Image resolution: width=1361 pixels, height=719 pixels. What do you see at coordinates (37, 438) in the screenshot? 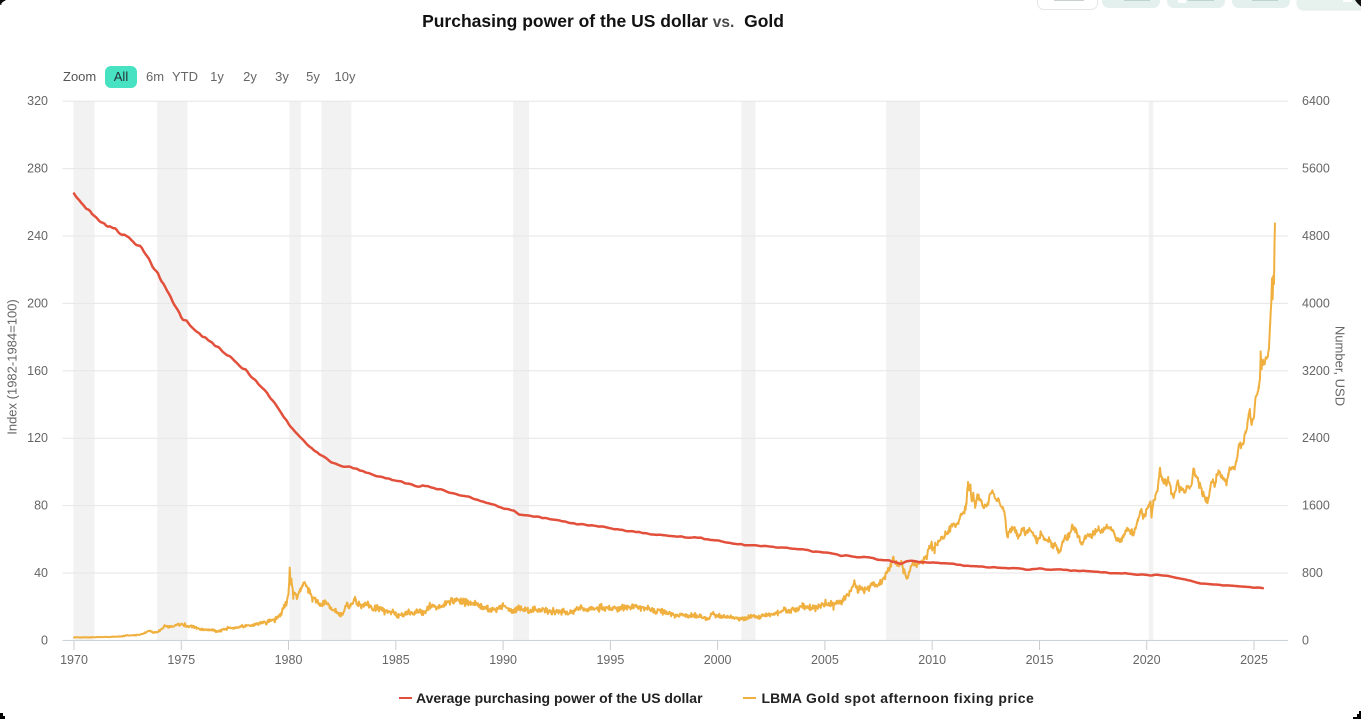
I see `svg-text: 120` at bounding box center [37, 438].